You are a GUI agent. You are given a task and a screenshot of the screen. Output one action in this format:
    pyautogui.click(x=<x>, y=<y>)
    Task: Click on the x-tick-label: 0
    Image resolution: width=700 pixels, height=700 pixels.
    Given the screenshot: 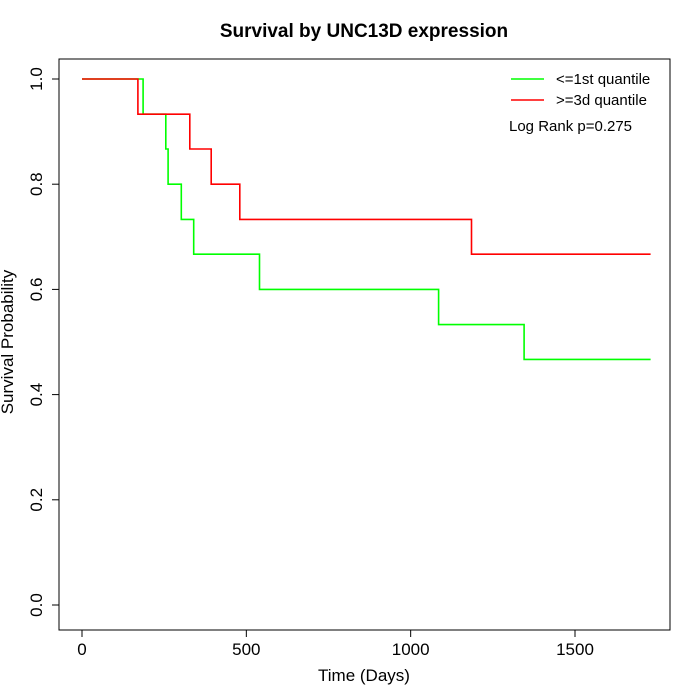 What is the action you would take?
    pyautogui.click(x=81, y=649)
    